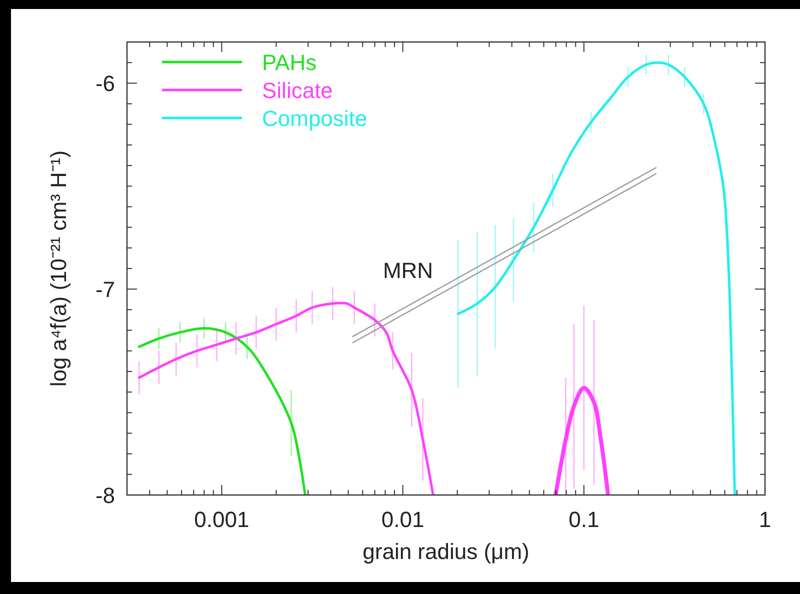  What do you see at coordinates (58, 268) in the screenshot?
I see `y-axis-title: log a⁴f(a) (10⁻²¹ cm³ H⁻¹)` at bounding box center [58, 268].